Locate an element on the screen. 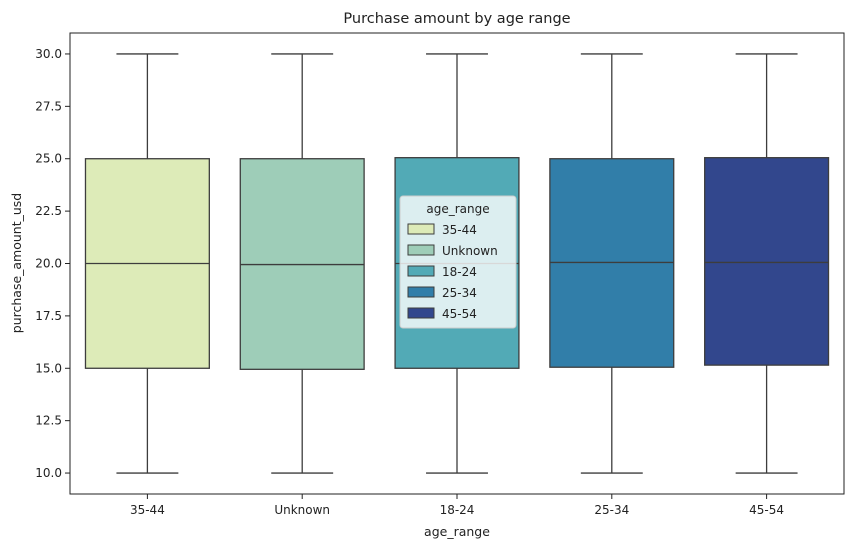 The width and height of the screenshot is (855, 547). legend-label: 45-54 is located at coordinates (459, 314).